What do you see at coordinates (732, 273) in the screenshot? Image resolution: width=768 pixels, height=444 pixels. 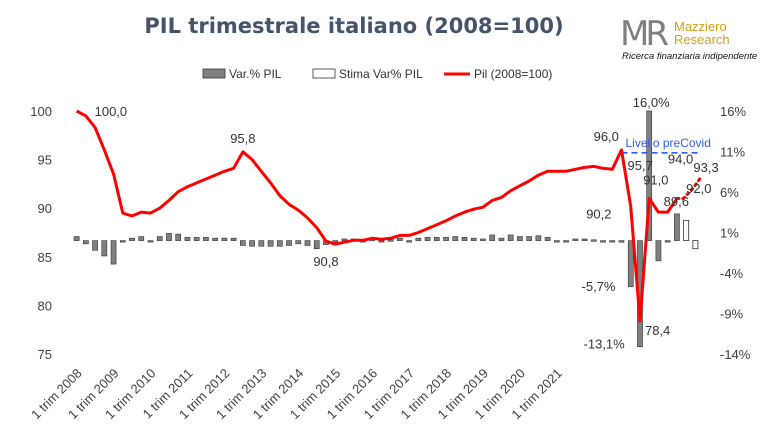 I see `y-right-tick-label: -4%` at bounding box center [732, 273].